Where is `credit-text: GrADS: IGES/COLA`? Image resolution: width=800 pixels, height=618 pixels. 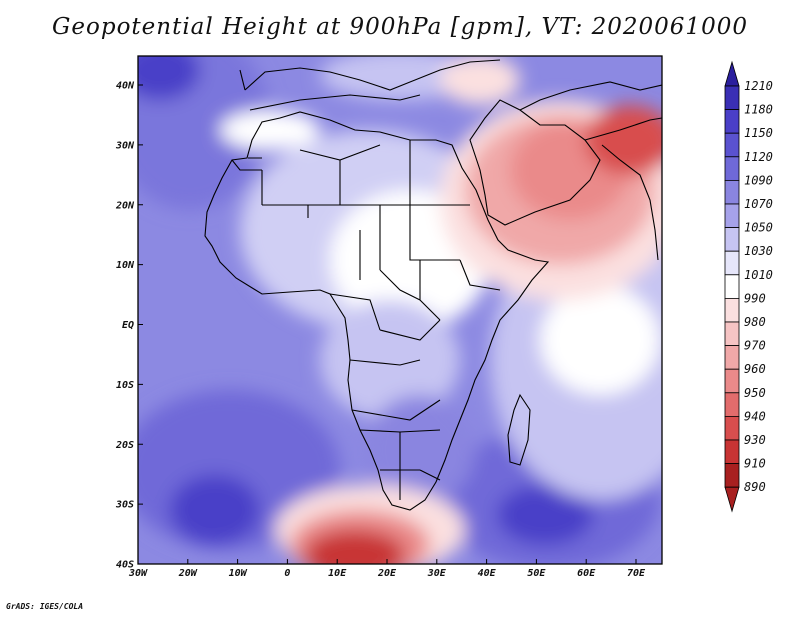 credit-text: GrADS: IGES/COLA is located at coordinates (45, 606).